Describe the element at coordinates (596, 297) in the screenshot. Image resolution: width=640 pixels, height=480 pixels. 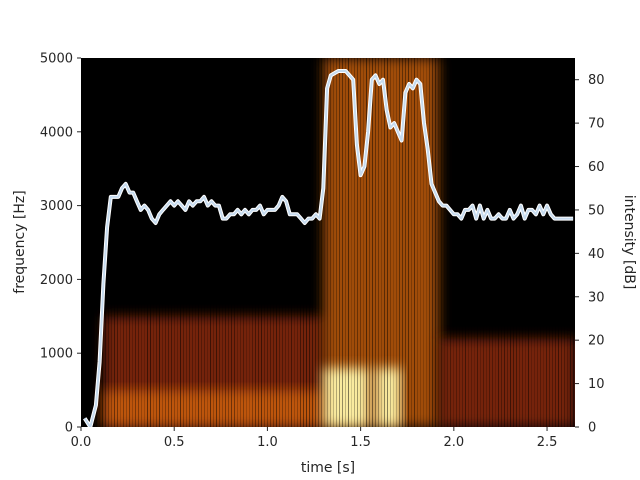
I see `y2-tick-label: 30` at that location.